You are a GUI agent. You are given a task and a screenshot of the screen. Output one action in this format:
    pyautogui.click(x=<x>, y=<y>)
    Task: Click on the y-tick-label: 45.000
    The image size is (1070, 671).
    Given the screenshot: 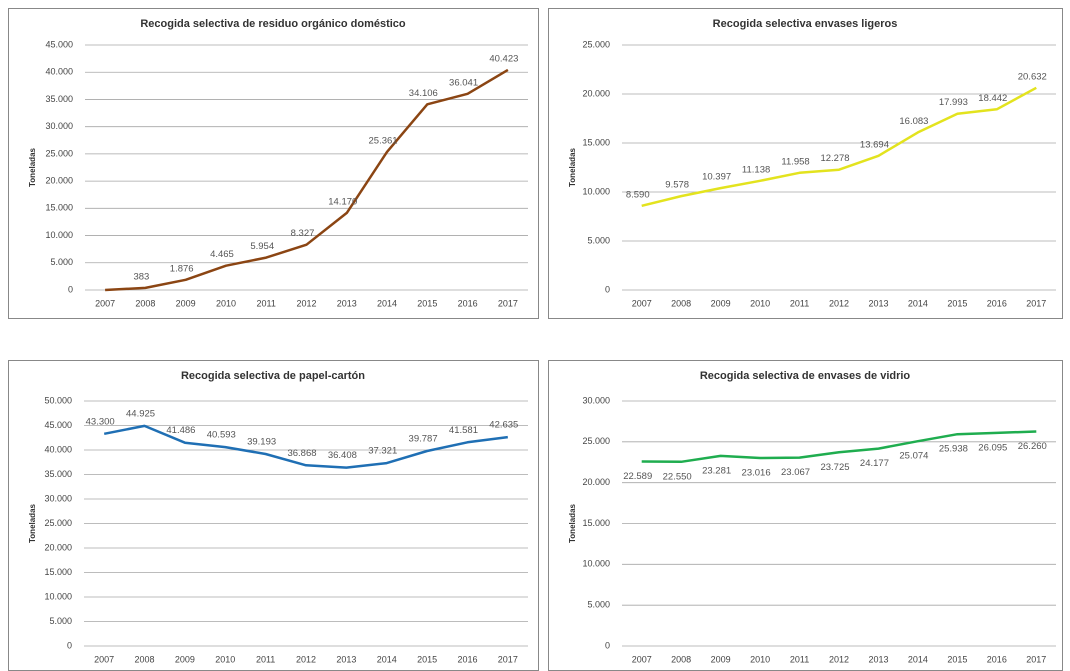 What is the action you would take?
    pyautogui.click(x=59, y=44)
    